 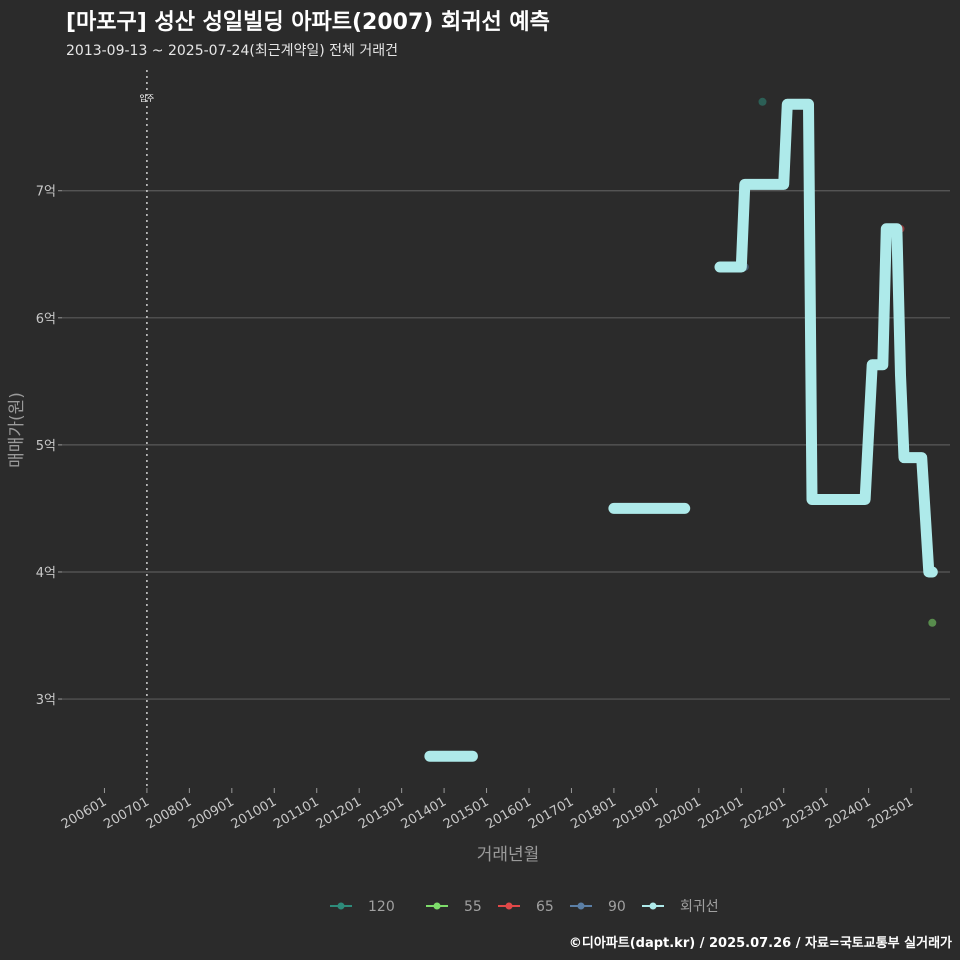 What do you see at coordinates (593, 813) in the screenshot?
I see `x-tick-label: 201801` at bounding box center [593, 813].